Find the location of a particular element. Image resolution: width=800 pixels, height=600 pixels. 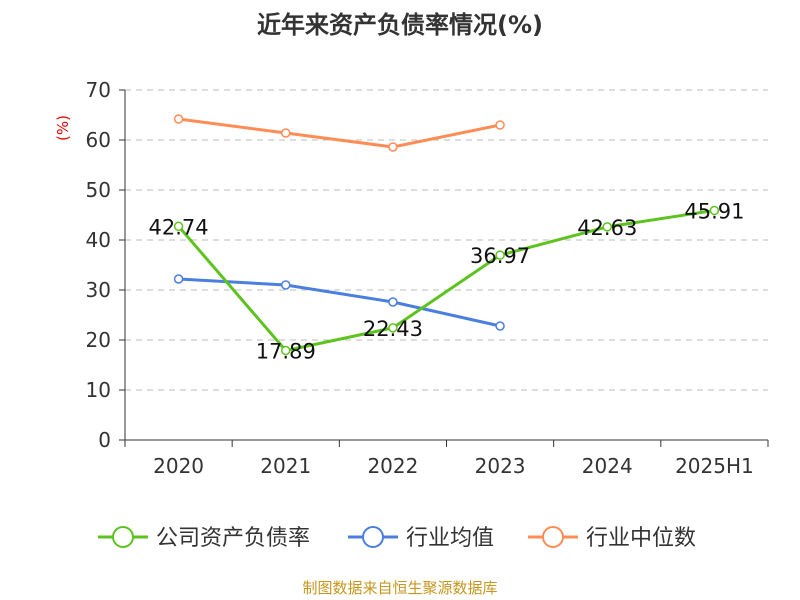

y-tick-label: 30 is located at coordinates (98, 290).